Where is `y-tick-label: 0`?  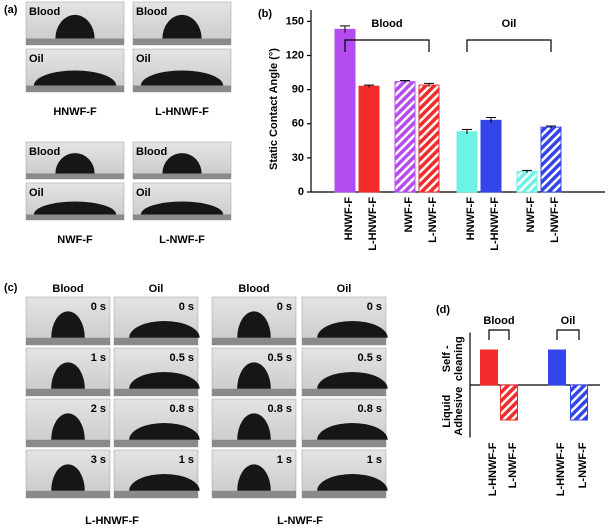
y-tick-label: 0 is located at coordinates (301, 192).